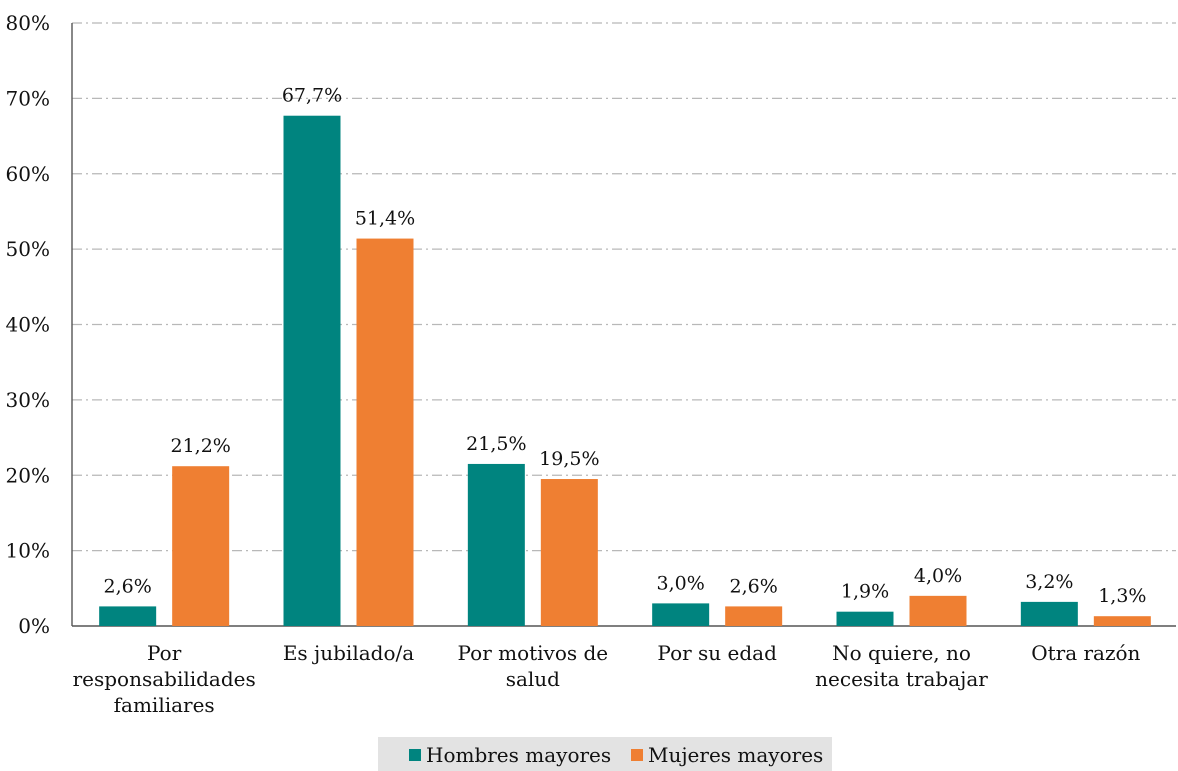 The width and height of the screenshot is (1178, 771). I want to click on data-label: 21,2%, so click(200, 446).